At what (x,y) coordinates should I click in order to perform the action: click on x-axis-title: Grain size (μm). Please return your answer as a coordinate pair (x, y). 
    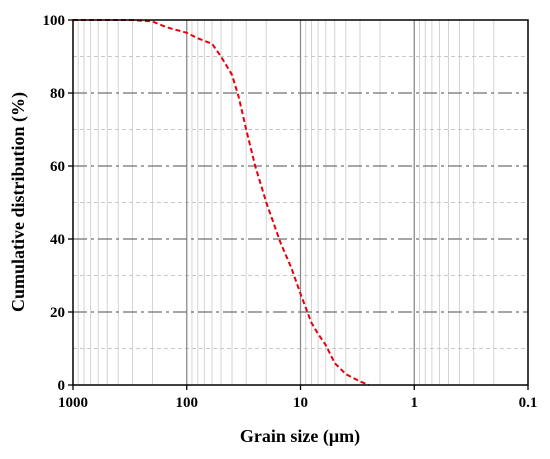
    Looking at the image, I should click on (300, 436).